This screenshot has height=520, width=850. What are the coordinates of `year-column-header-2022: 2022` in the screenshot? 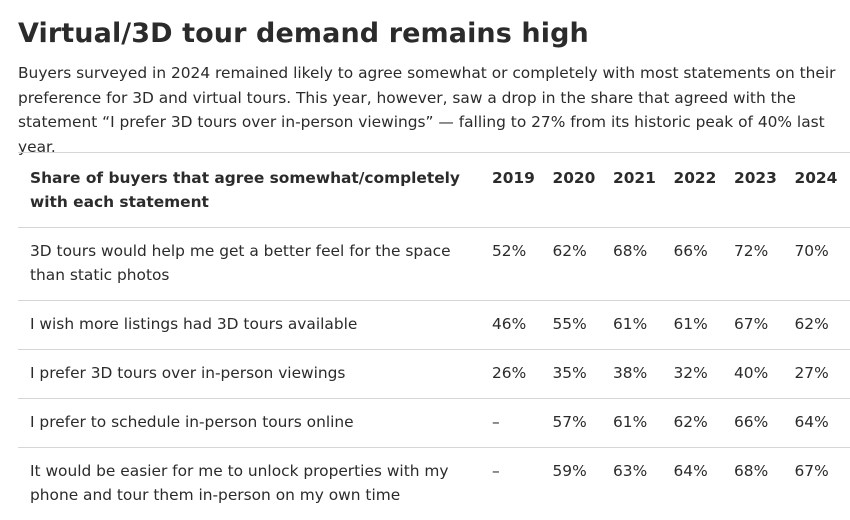 It's located at (704, 190).